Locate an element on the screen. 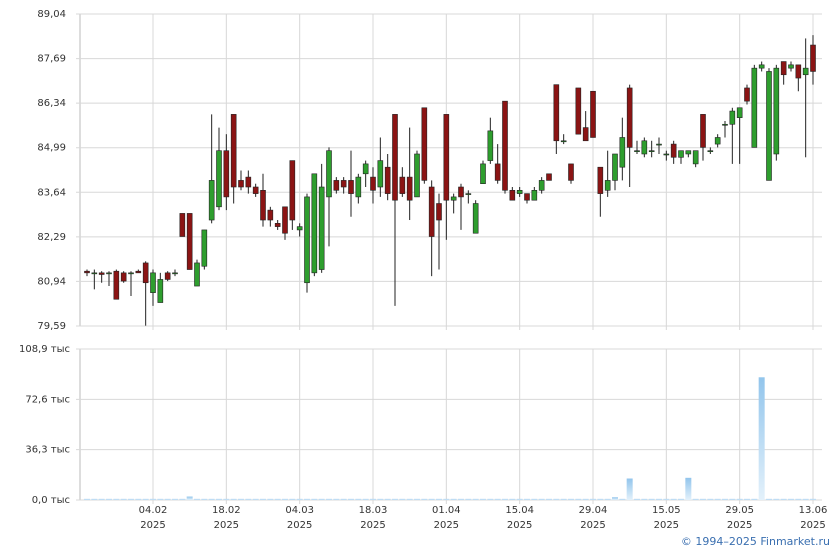 The width and height of the screenshot is (840, 550). x-tick-label: 04.02 2025 is located at coordinates (153, 518).